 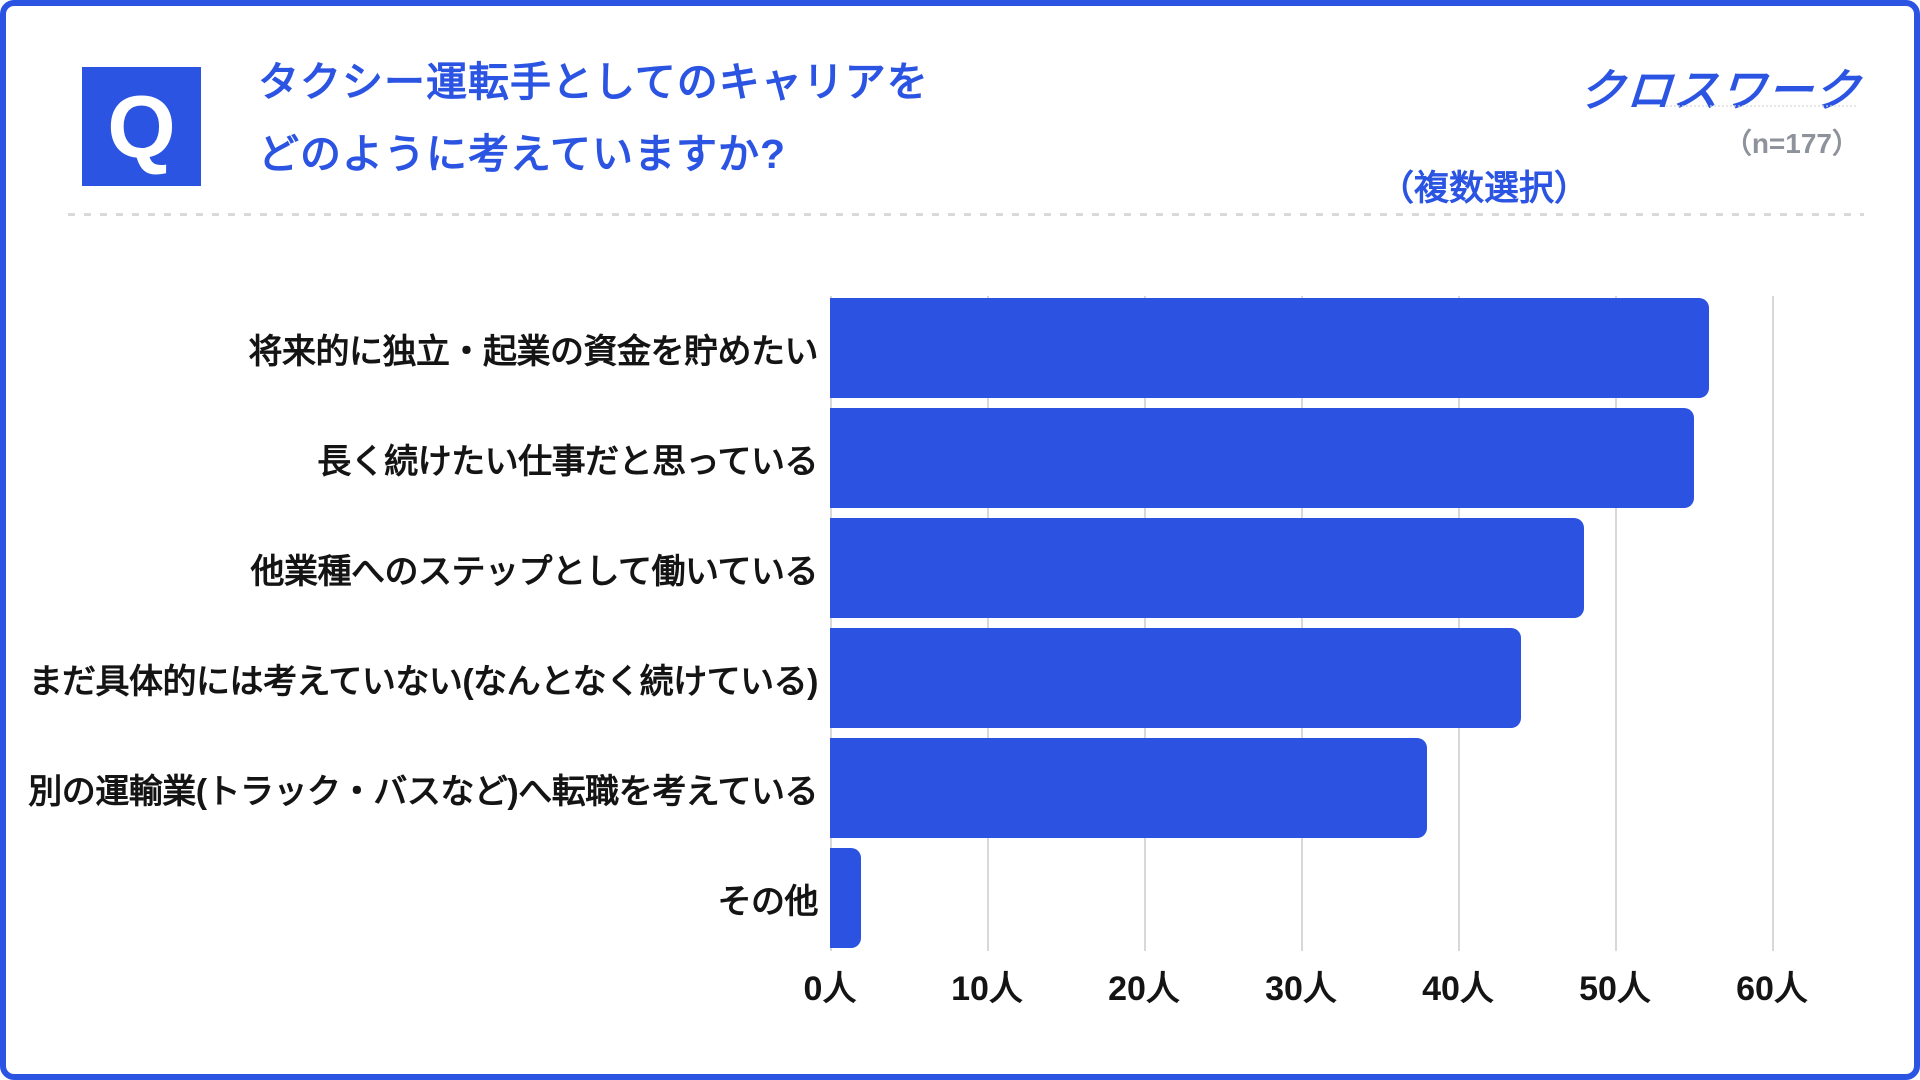 I want to click on x-axis-tick-label: 50人, so click(x=1615, y=989).